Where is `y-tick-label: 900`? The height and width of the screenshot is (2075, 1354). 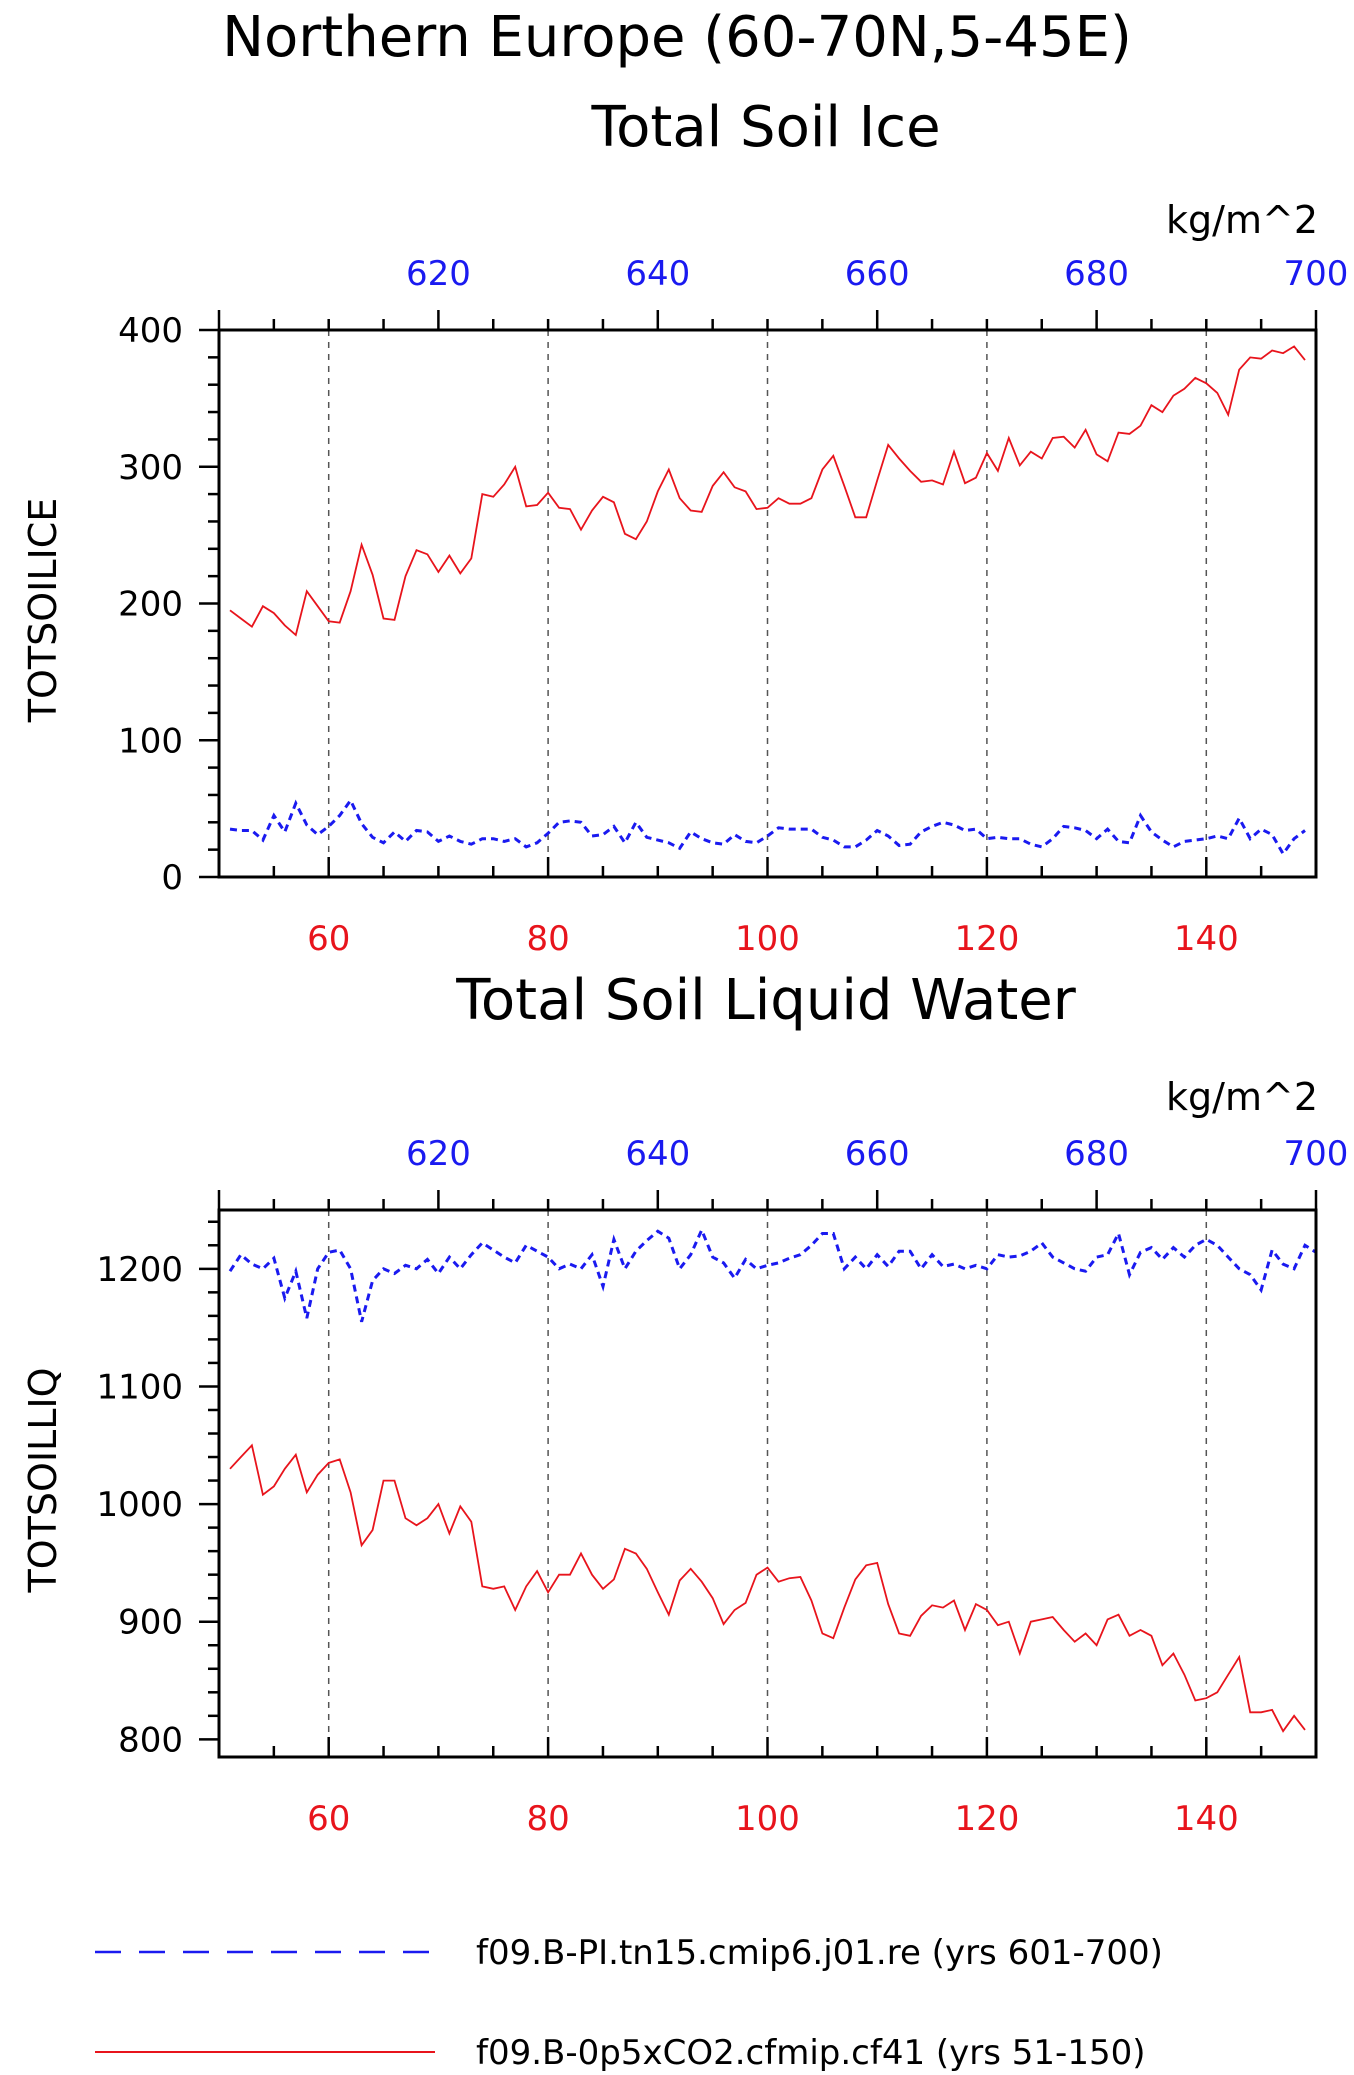 y-tick-label: 900 is located at coordinates (150, 1623).